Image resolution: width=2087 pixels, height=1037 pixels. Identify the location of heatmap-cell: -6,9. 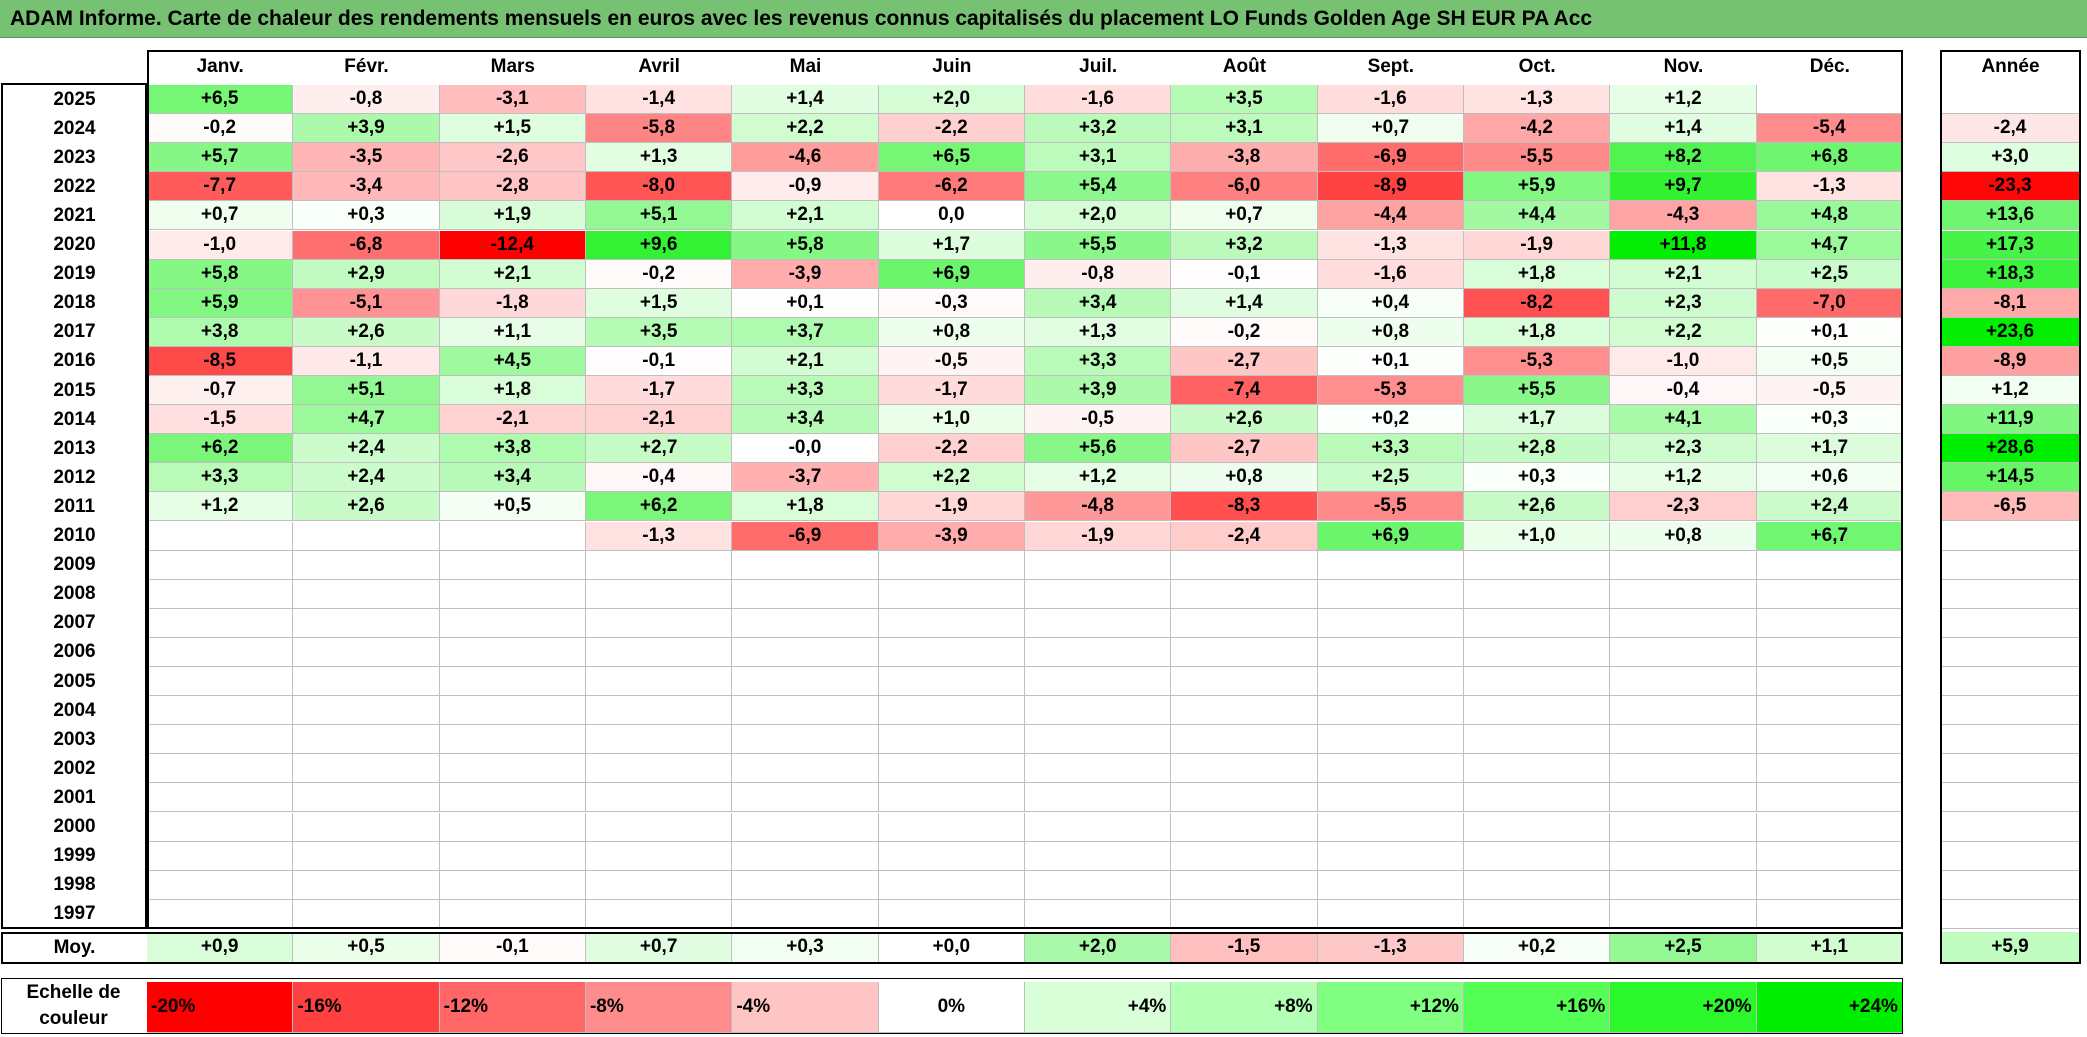
(805, 536).